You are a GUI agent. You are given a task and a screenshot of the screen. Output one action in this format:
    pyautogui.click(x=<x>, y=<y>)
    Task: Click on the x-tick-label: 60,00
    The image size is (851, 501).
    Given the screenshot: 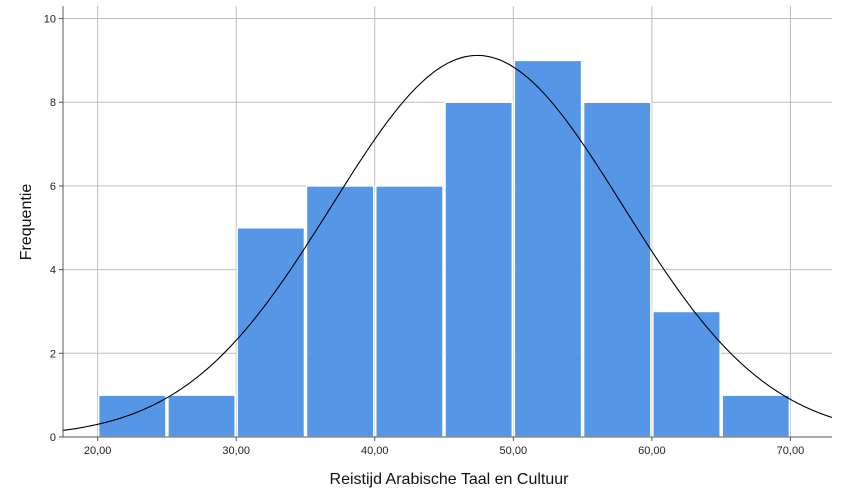 What is the action you would take?
    pyautogui.click(x=652, y=451)
    